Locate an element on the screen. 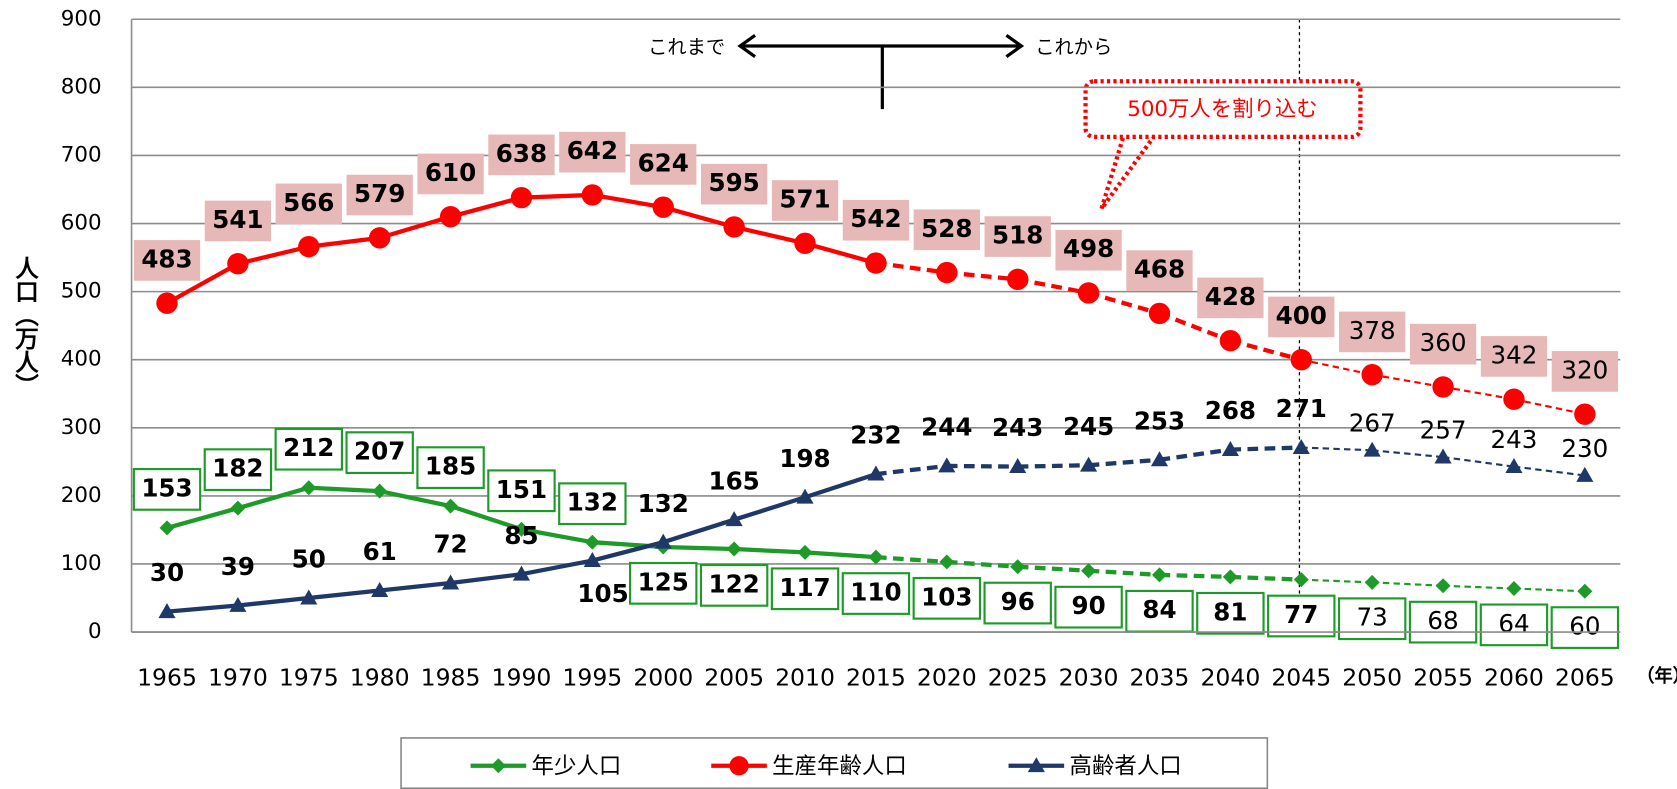 The height and width of the screenshot is (789, 1677). data-label: 230 is located at coordinates (1584, 448).